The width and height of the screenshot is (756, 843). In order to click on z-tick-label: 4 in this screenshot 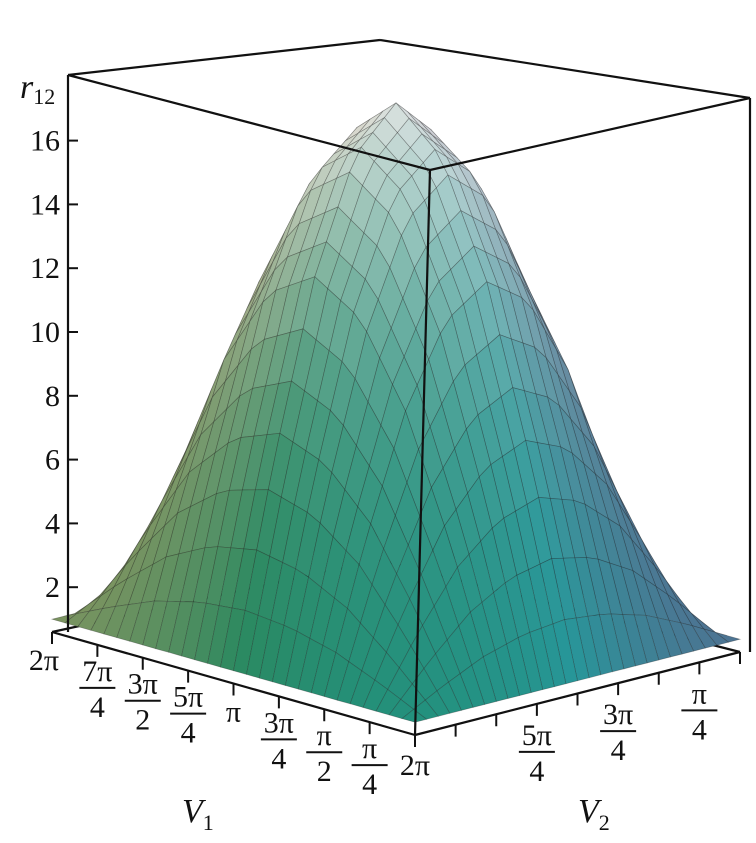, I will do `click(52, 523)`.